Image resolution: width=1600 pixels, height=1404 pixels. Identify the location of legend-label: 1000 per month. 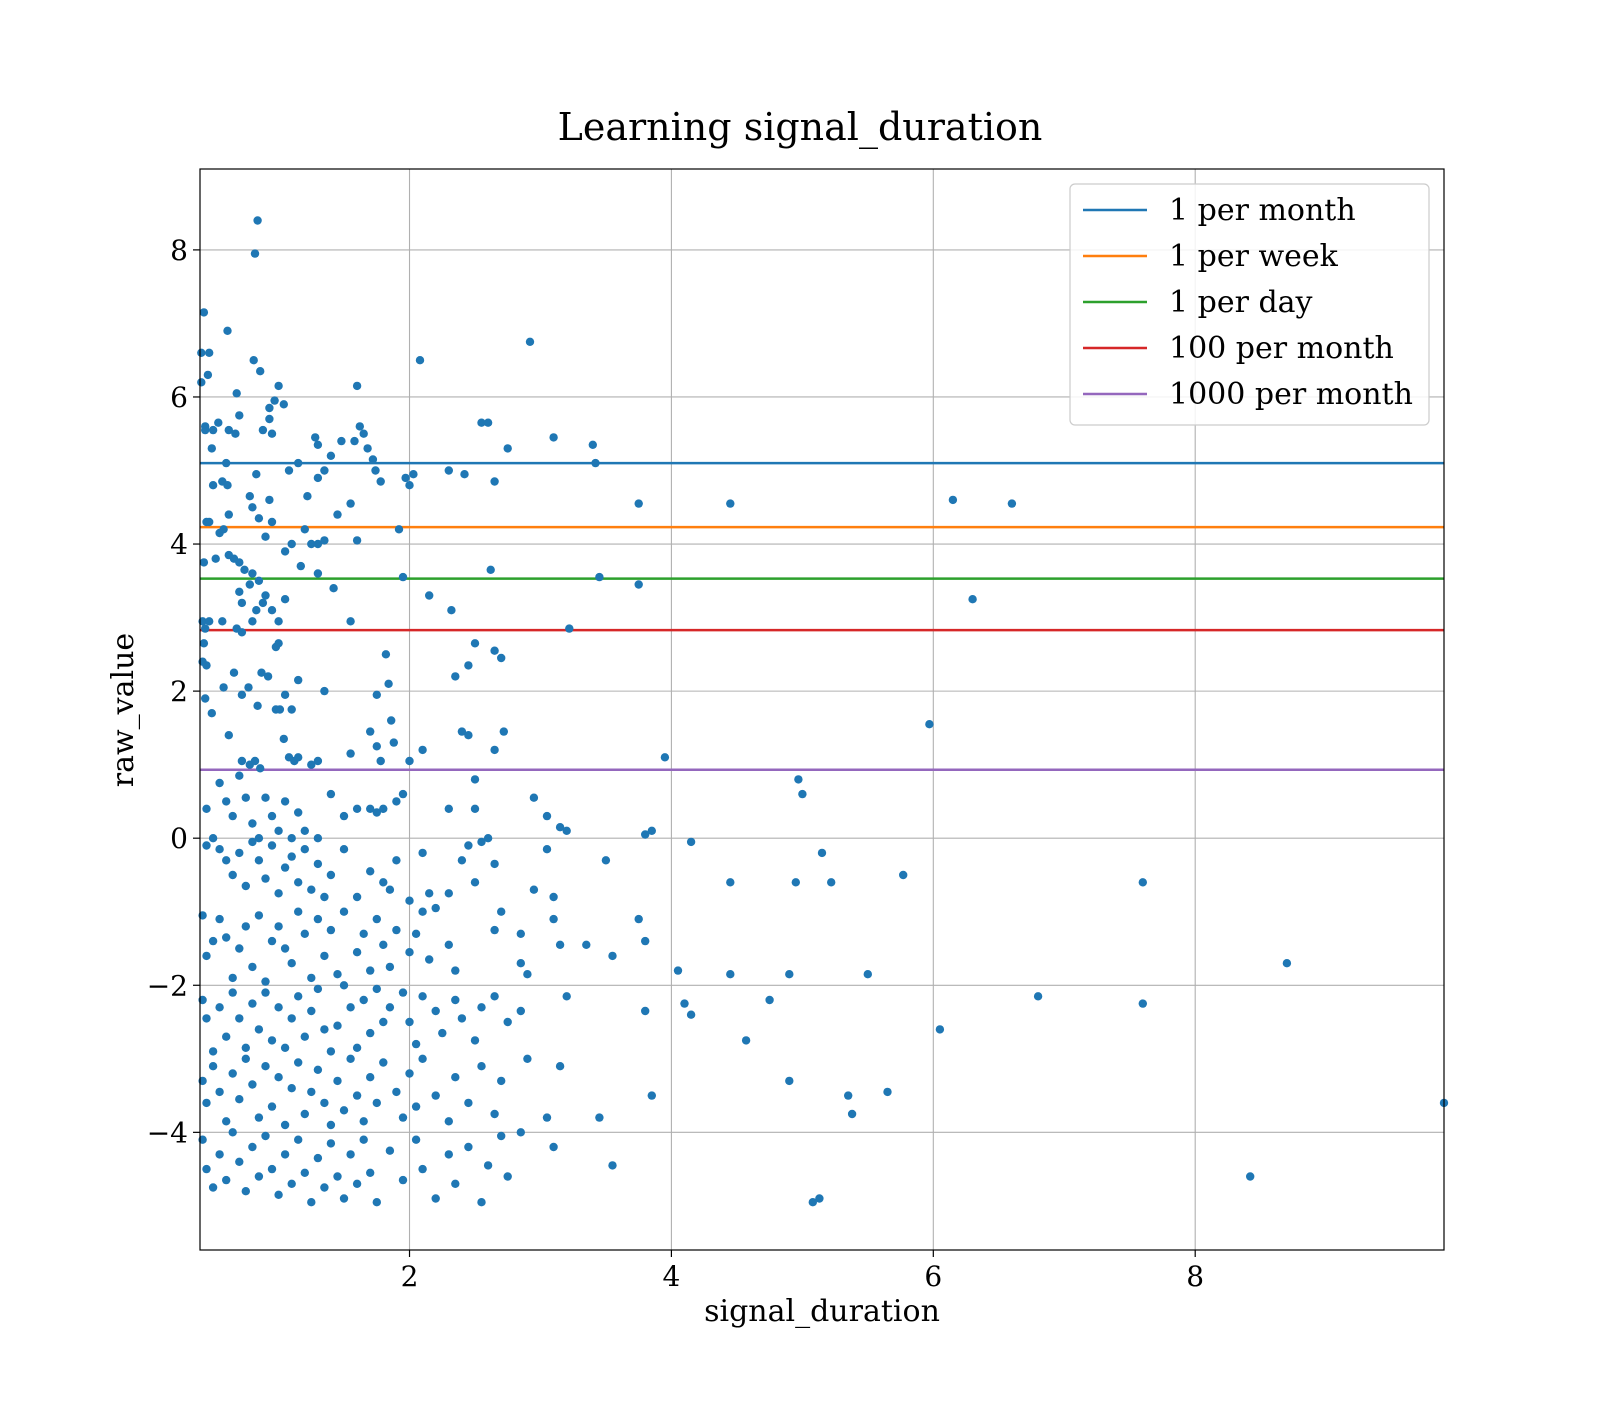
(1291, 394).